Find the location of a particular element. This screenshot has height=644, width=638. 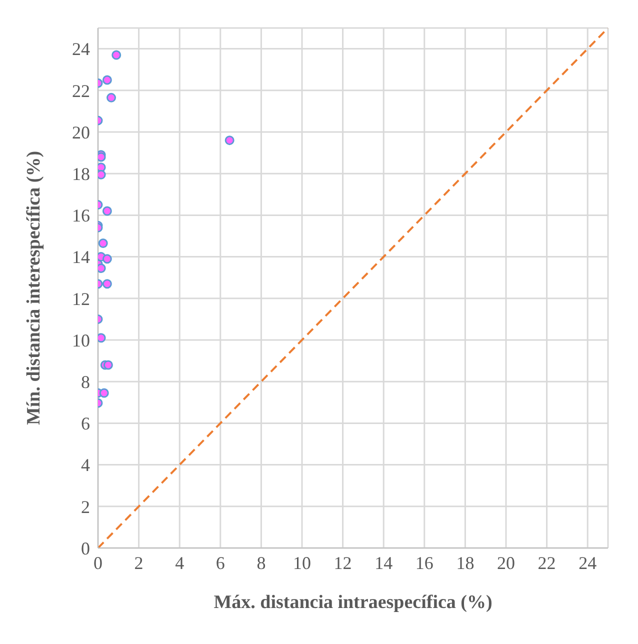

x-tick-label: 10 is located at coordinates (302, 562).